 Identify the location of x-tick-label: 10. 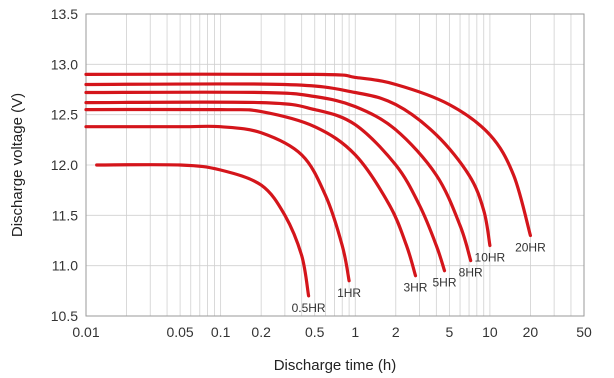
(490, 332).